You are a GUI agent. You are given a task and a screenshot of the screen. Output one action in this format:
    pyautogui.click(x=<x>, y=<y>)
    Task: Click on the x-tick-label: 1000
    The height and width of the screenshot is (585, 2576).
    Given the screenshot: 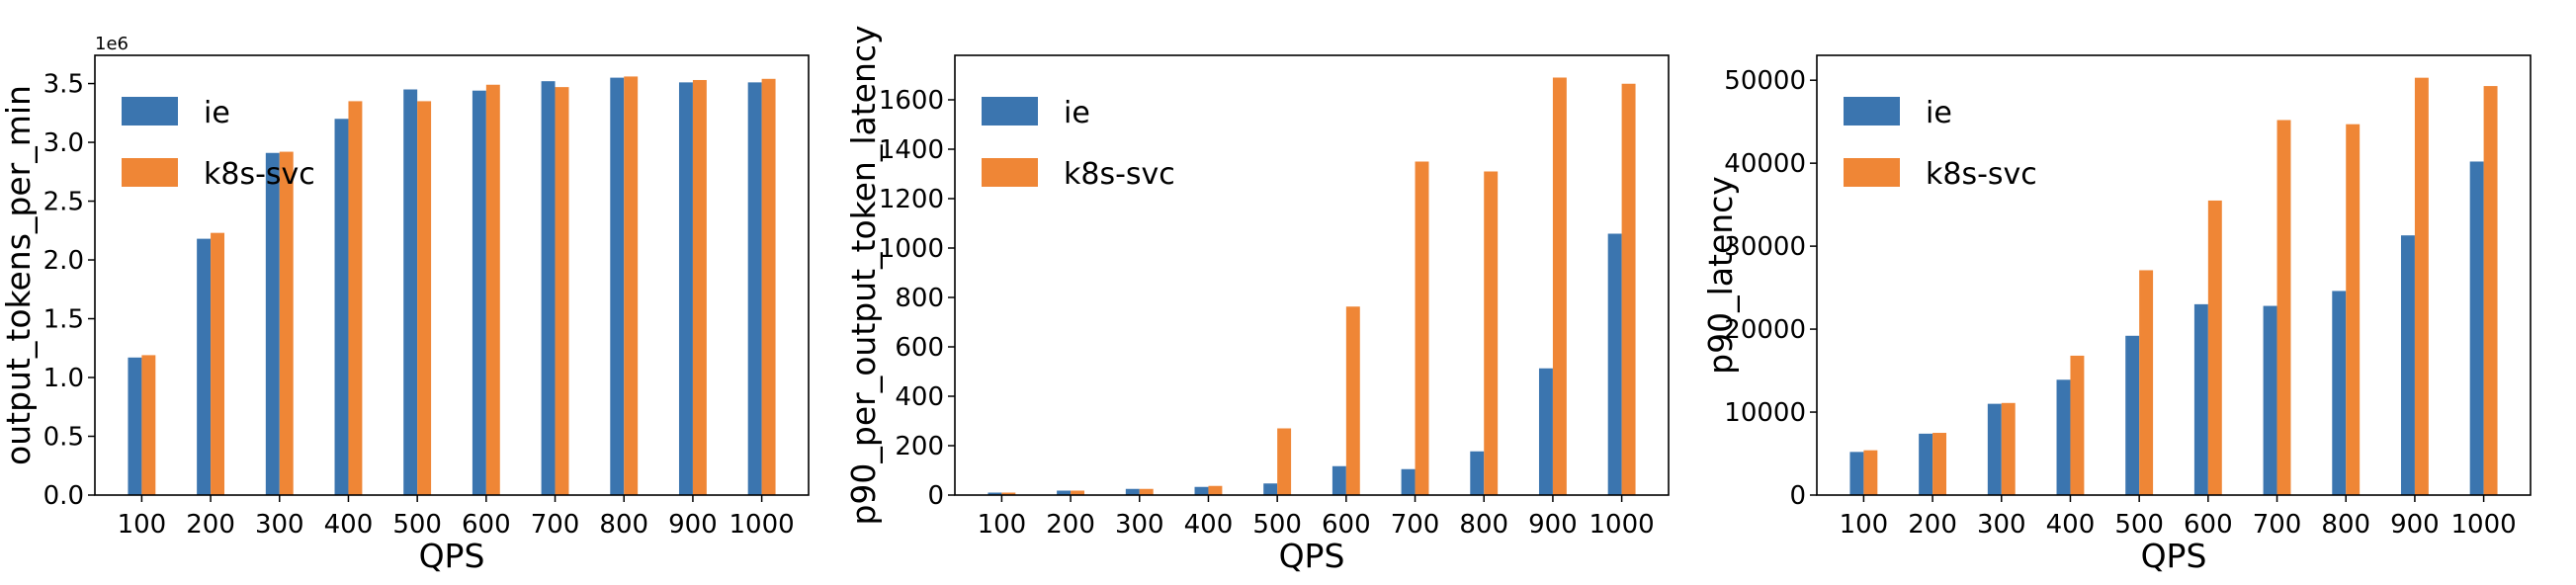 What is the action you would take?
    pyautogui.click(x=762, y=525)
    